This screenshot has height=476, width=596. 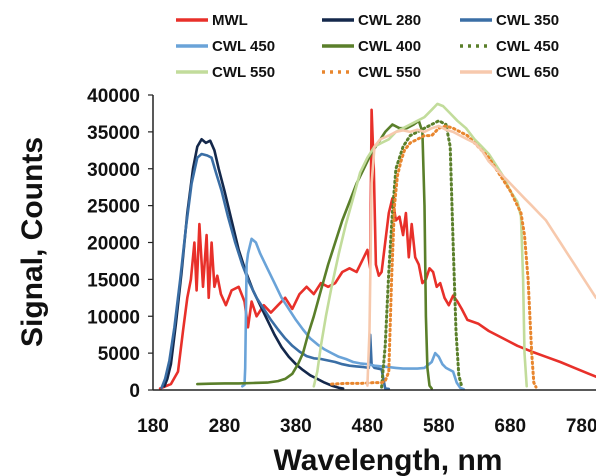 What do you see at coordinates (134, 391) in the screenshot?
I see `y-tick-label: 0` at bounding box center [134, 391].